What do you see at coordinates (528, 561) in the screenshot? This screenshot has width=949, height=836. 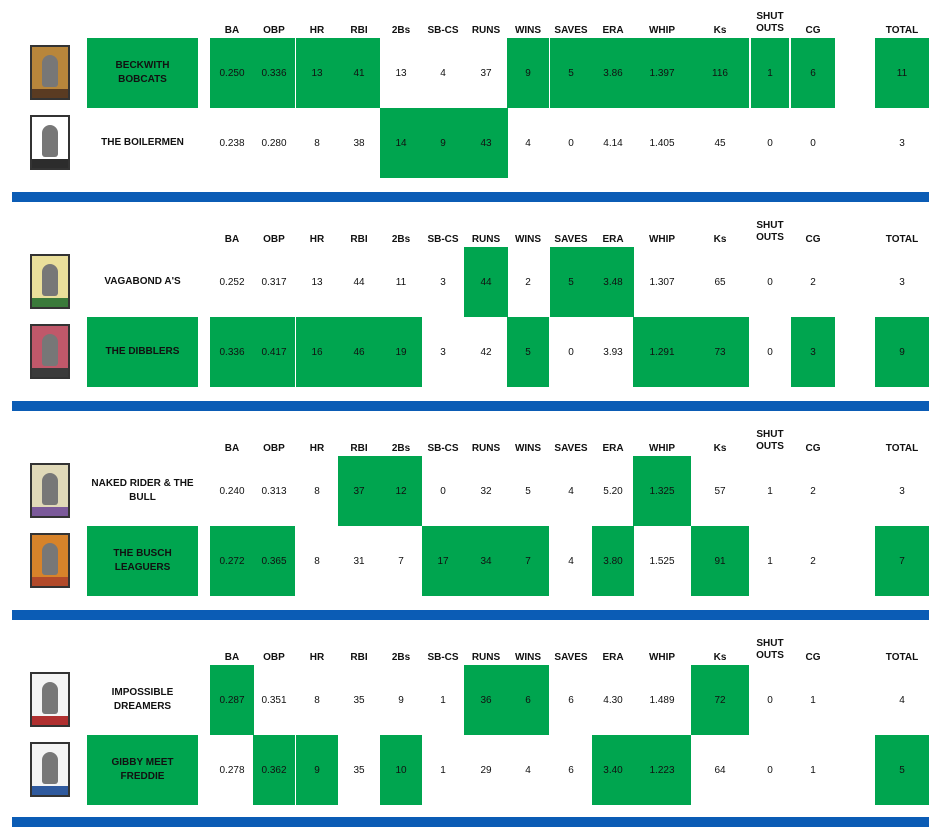 I see `stat-cell: 7` at bounding box center [528, 561].